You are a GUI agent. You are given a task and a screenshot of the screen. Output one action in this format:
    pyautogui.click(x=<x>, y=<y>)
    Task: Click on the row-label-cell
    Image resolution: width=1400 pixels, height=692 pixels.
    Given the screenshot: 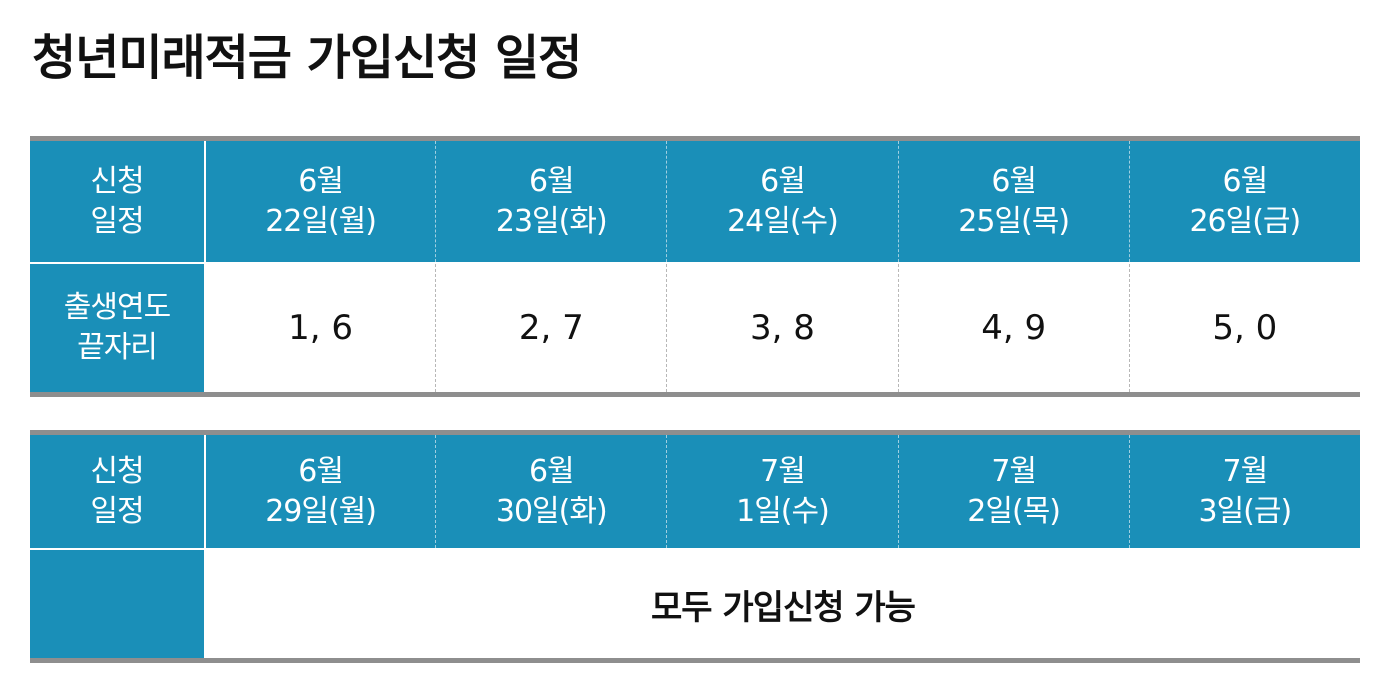 What is the action you would take?
    pyautogui.click(x=117, y=604)
    